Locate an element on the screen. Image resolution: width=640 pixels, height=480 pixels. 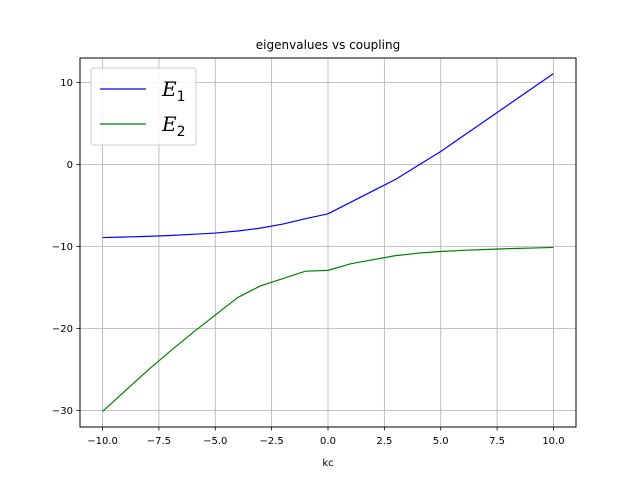
x-tick-label: −7.5 is located at coordinates (159, 441).